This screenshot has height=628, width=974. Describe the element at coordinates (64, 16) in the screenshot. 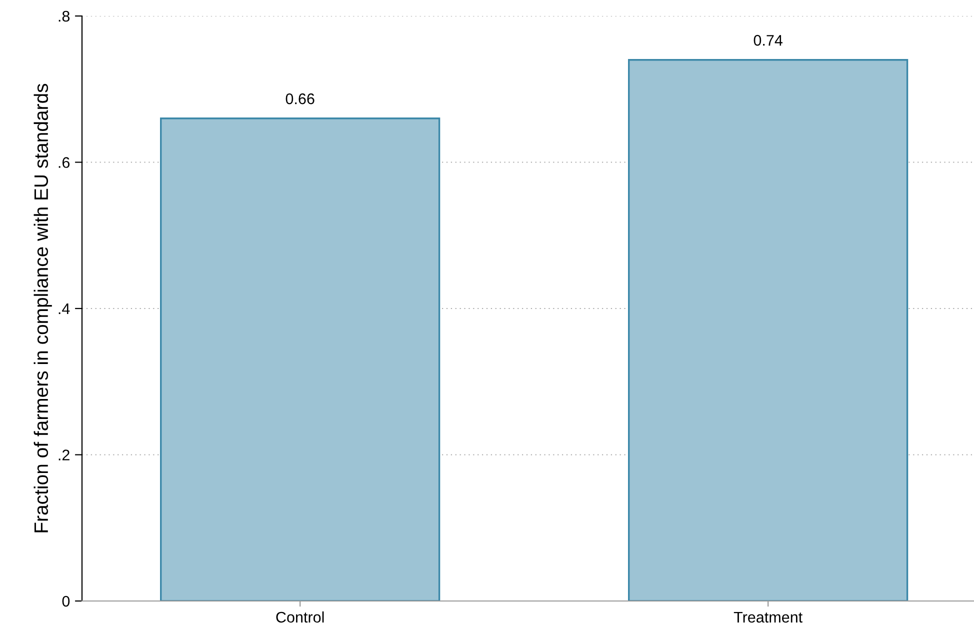

I see `y-tick-label: .8` at that location.